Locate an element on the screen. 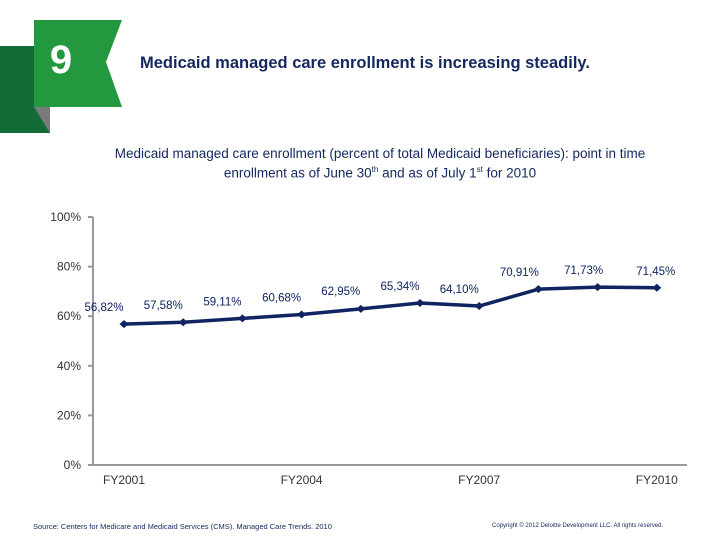 This screenshot has height=540, width=720. data-label: 60,68% is located at coordinates (281, 299).